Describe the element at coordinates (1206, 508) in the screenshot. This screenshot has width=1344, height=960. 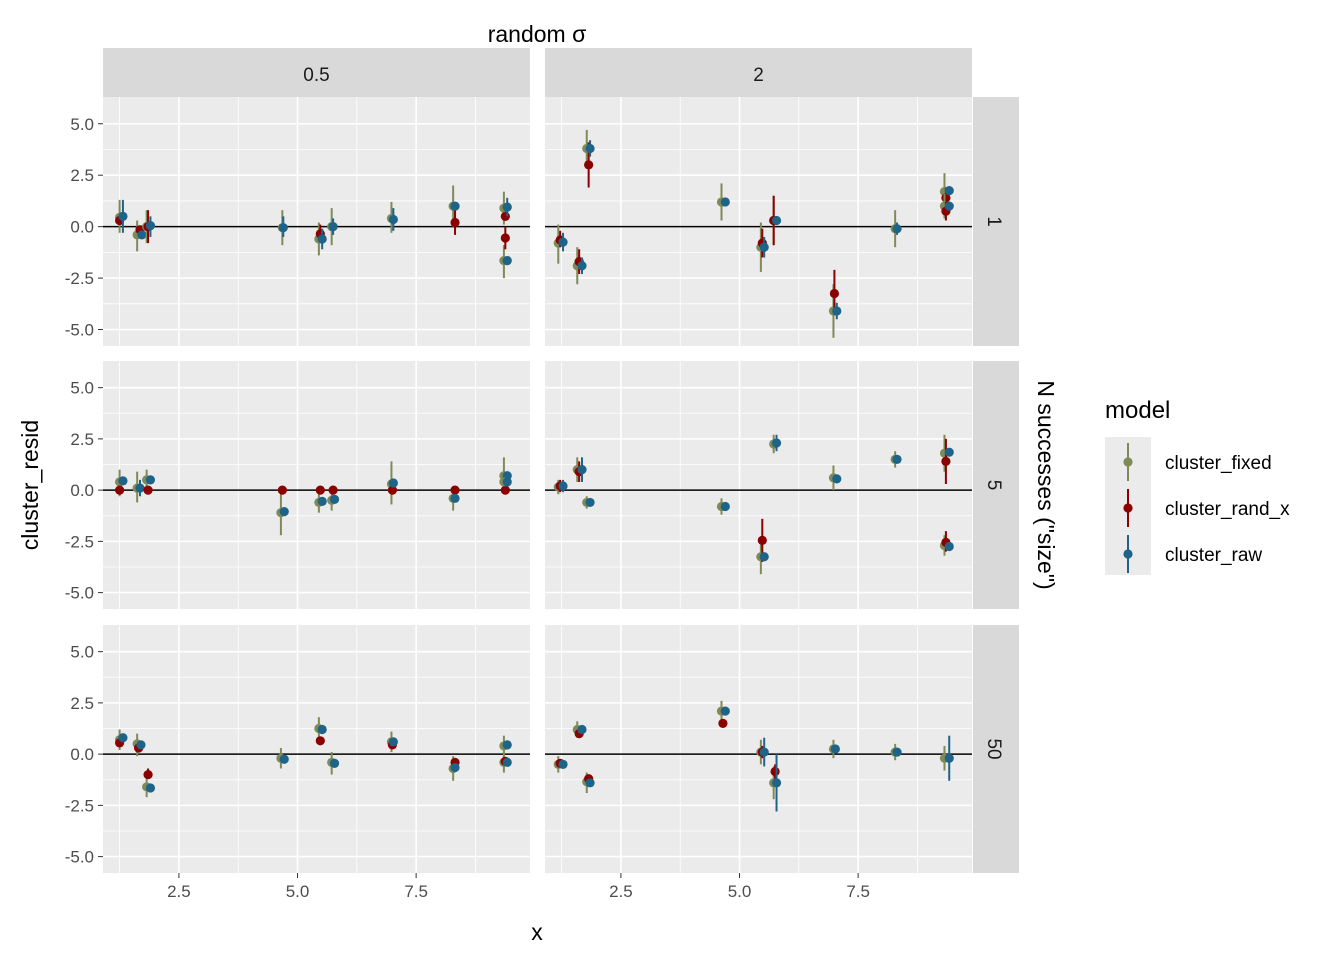
I see `legend-items: cluster_fixed cluster_rand_x cluster_raw` at that location.